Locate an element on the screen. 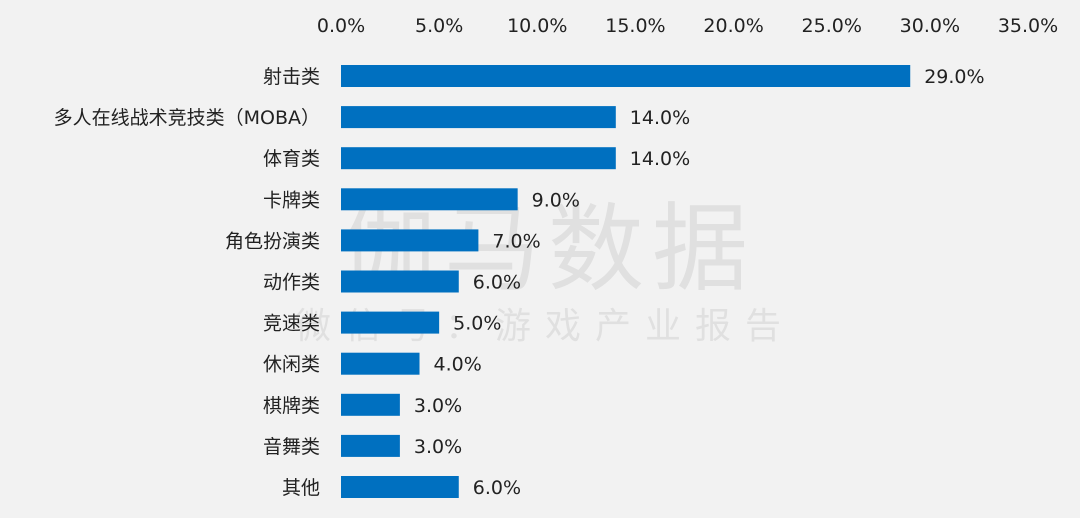  x-tick-label: 0.0% is located at coordinates (341, 26).